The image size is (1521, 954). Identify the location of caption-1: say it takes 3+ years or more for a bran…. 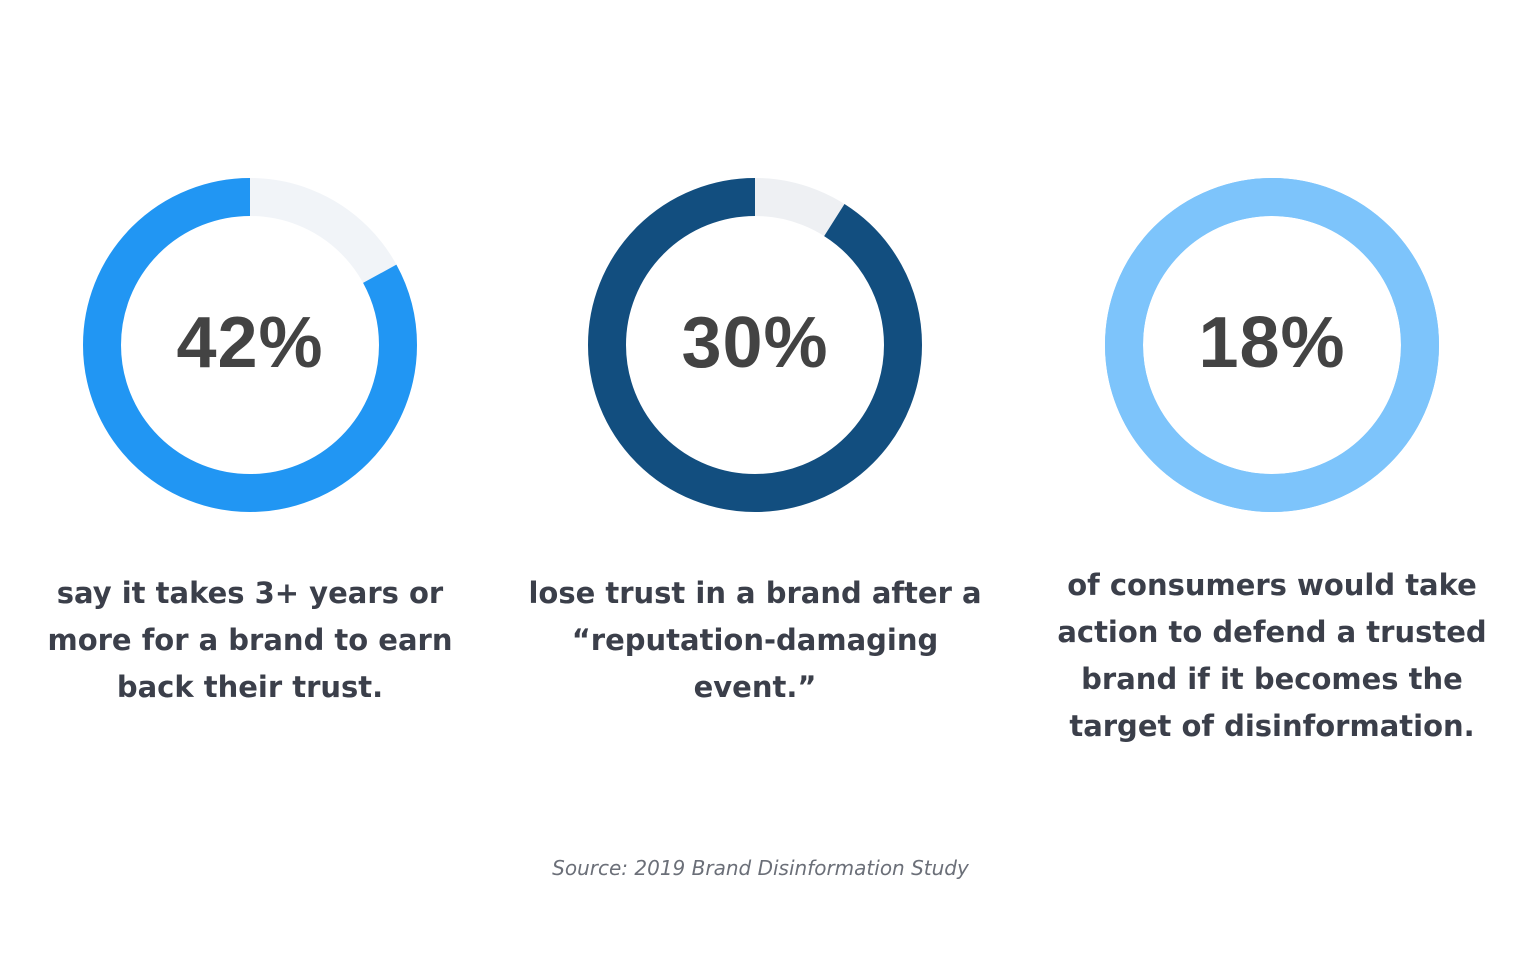
(250, 640).